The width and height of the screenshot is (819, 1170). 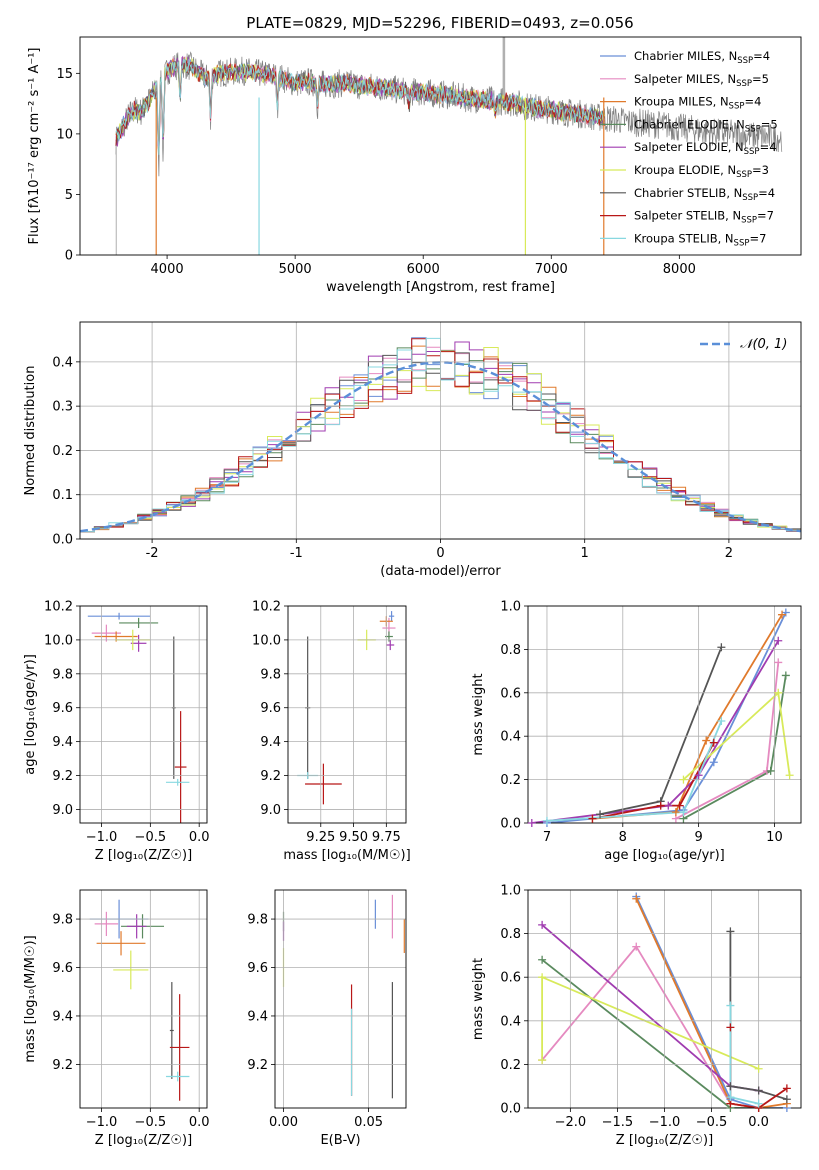 What do you see at coordinates (681, 102) in the screenshot?
I see `legend-model-name: Kroupa MILES, N` at bounding box center [681, 102].